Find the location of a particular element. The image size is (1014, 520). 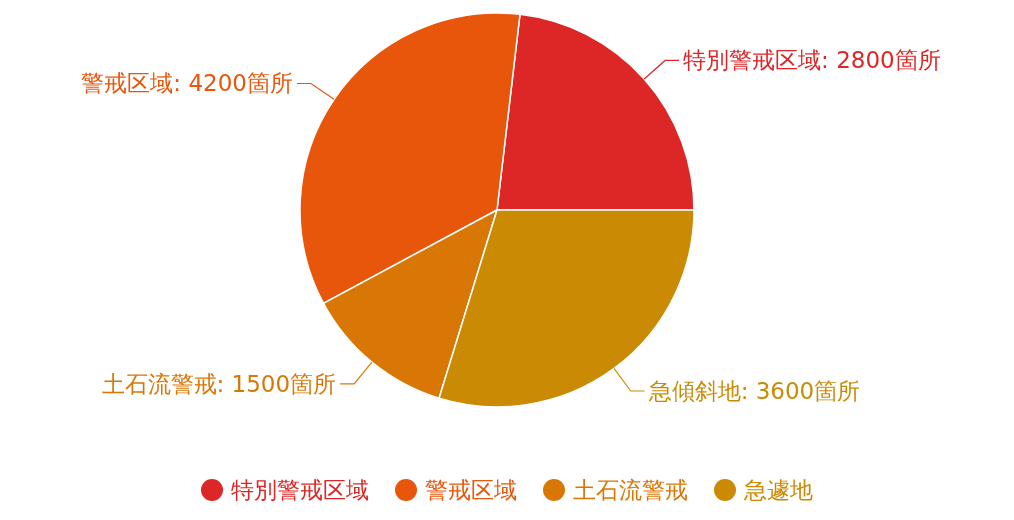

legend-label: 急遽地 is located at coordinates (778, 490).